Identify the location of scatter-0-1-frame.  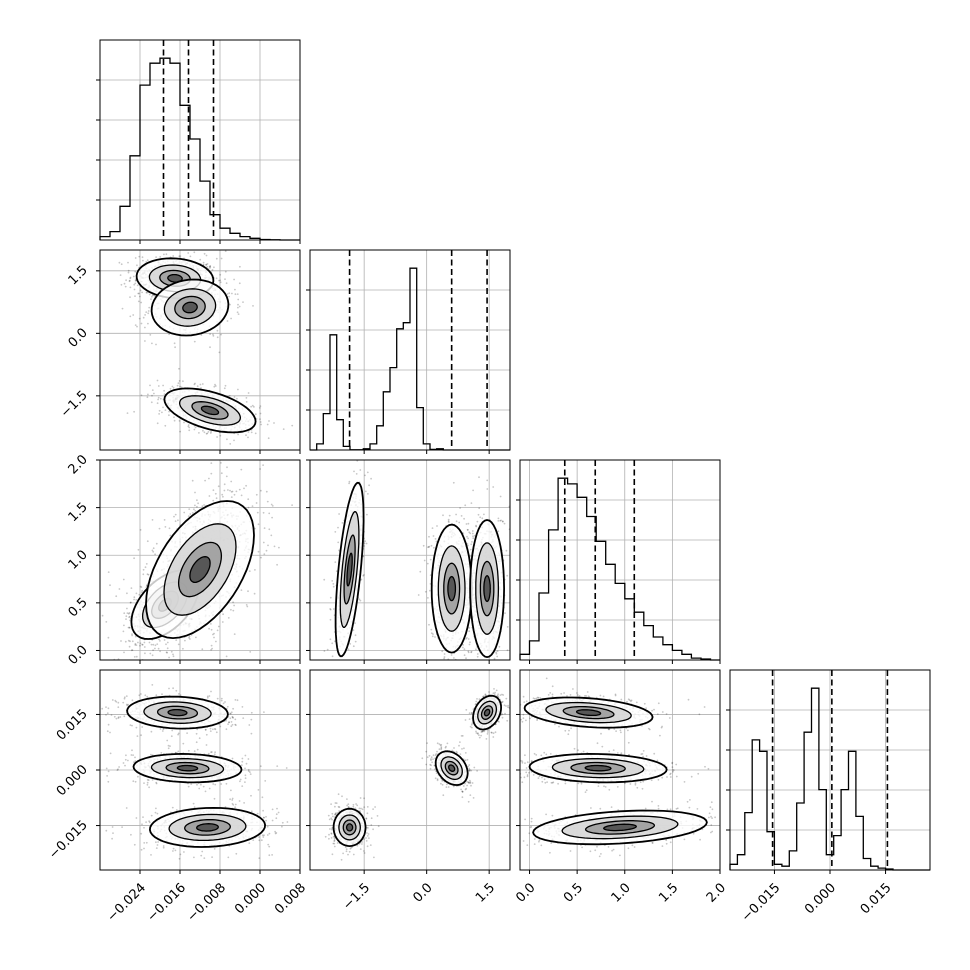
(200, 350).